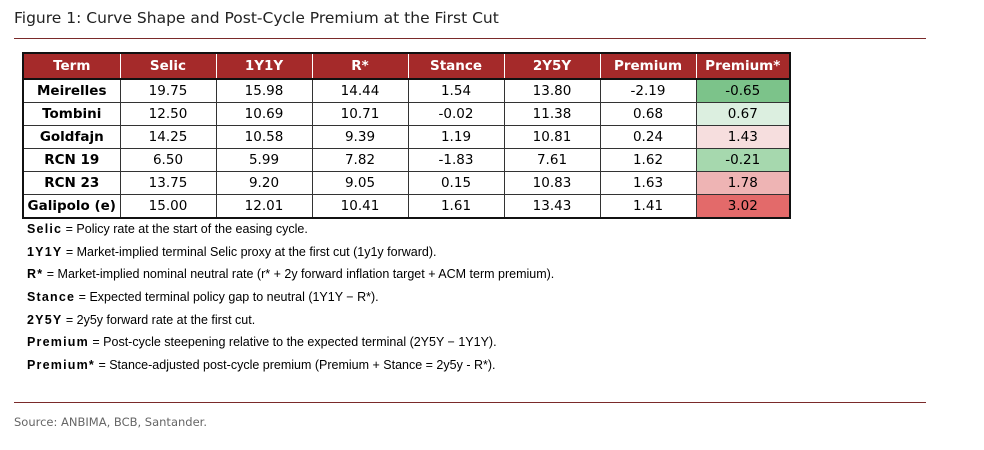  Describe the element at coordinates (51, 297) in the screenshot. I see `note-key: Stance` at that location.